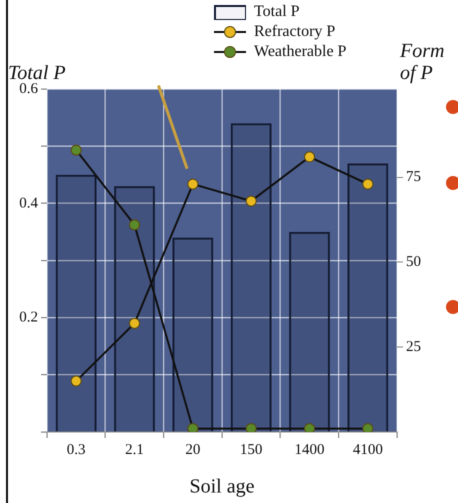  I want to click on legend-label: Refractory P, so click(295, 32).